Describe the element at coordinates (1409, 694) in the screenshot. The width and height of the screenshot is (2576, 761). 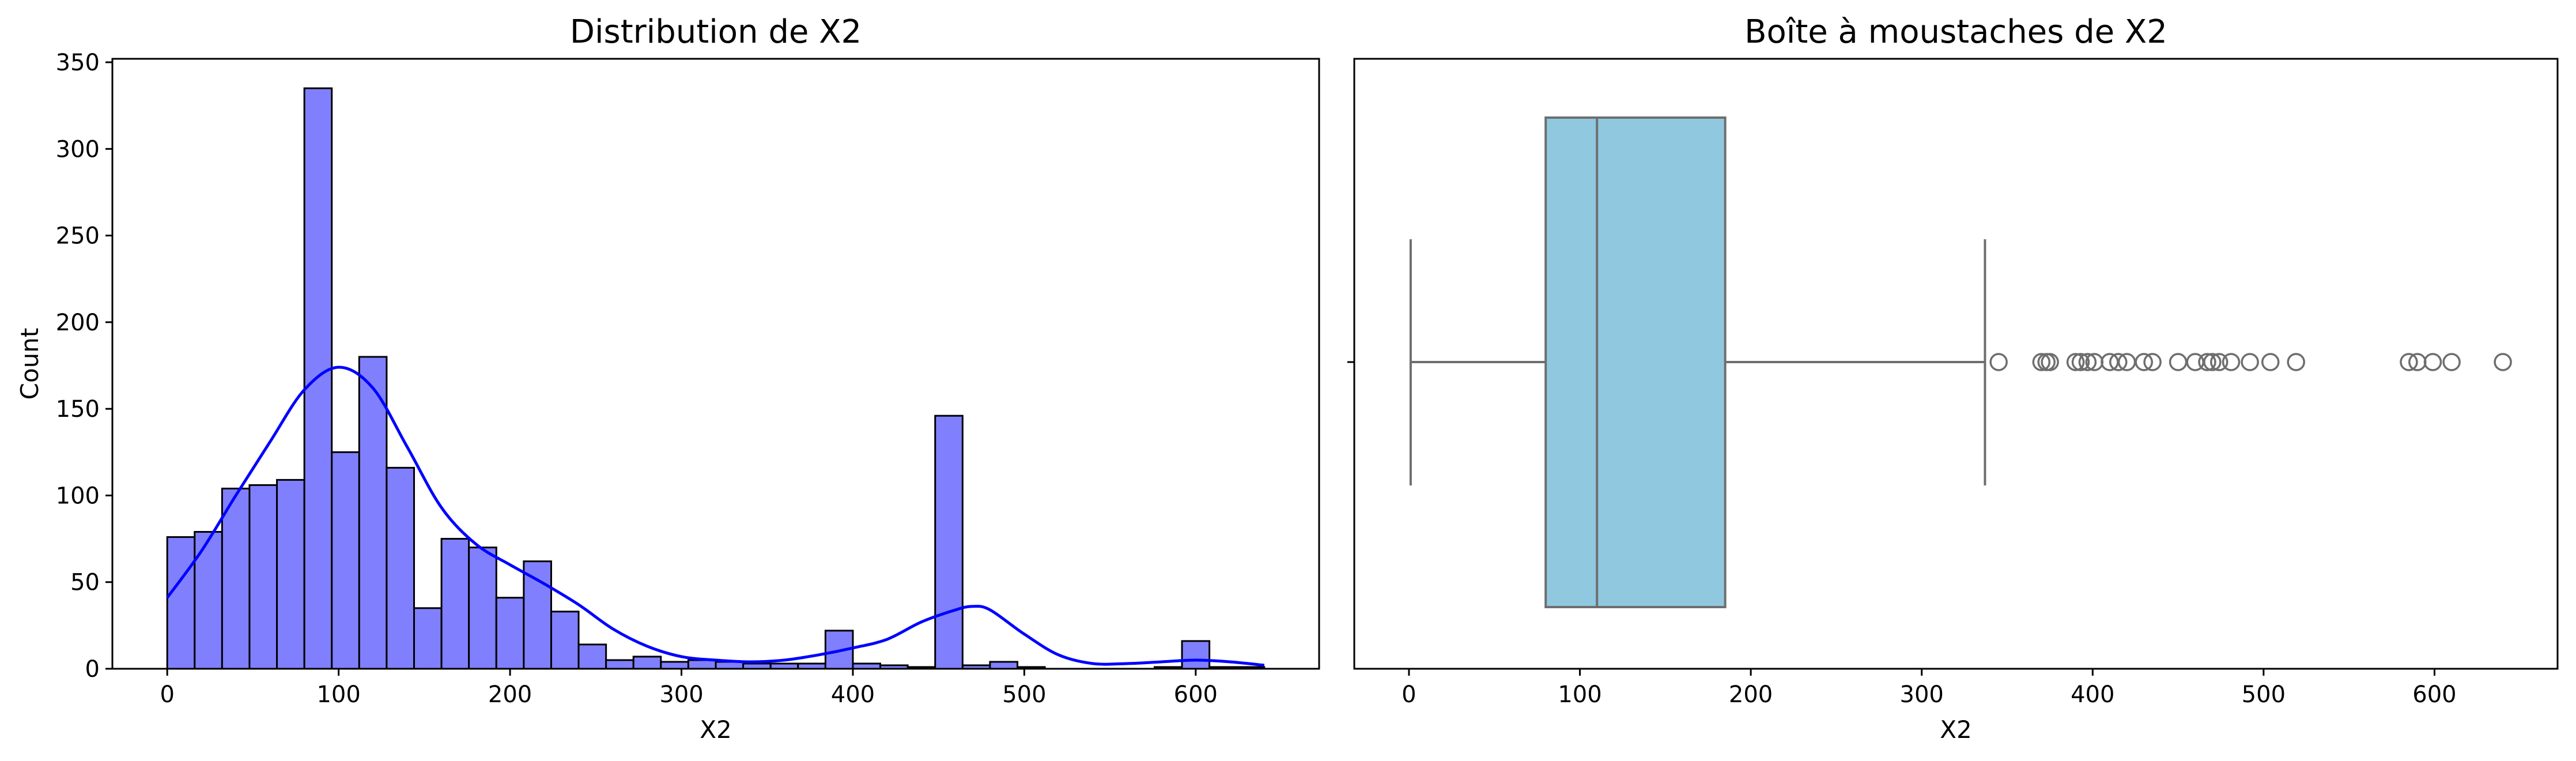
I see `boxplot-x-tick-label: 0` at that location.